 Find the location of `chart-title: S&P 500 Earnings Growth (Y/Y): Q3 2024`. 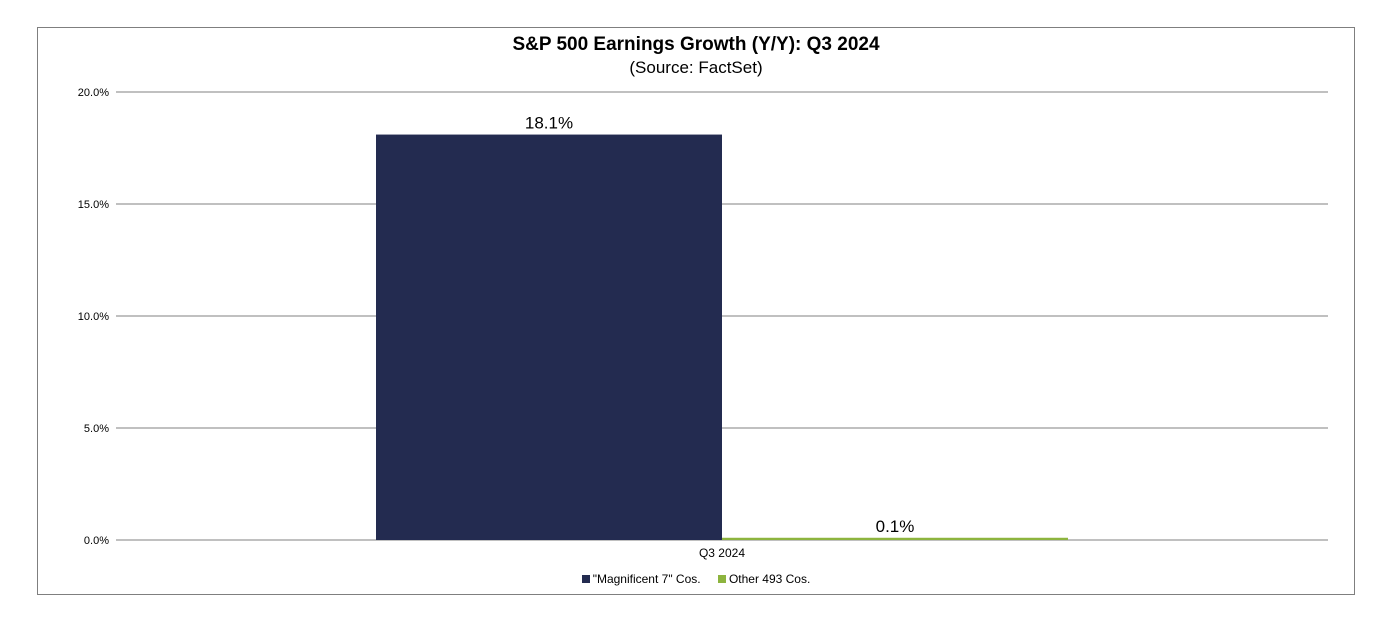

chart-title: S&P 500 Earnings Growth (Y/Y): Q3 2024 is located at coordinates (696, 44).